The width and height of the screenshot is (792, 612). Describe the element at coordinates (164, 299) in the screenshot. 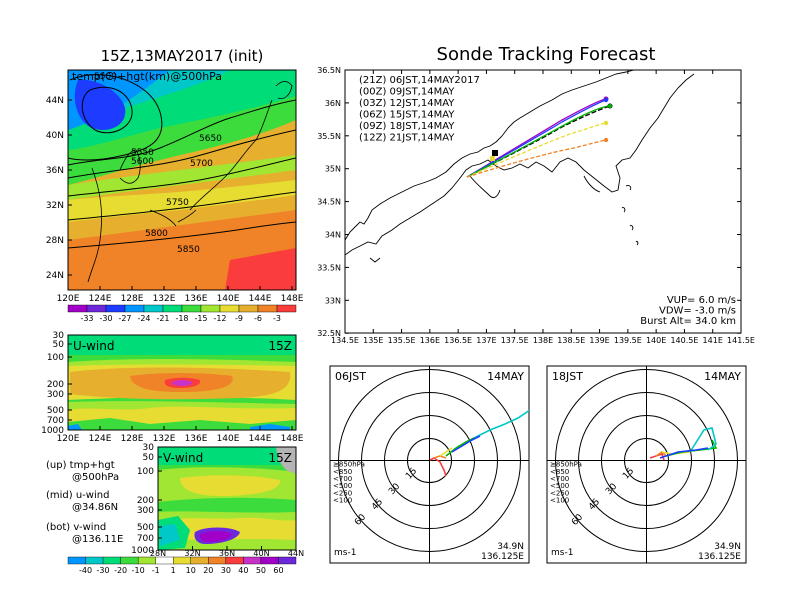

I see `map-lon-label: 132E` at that location.